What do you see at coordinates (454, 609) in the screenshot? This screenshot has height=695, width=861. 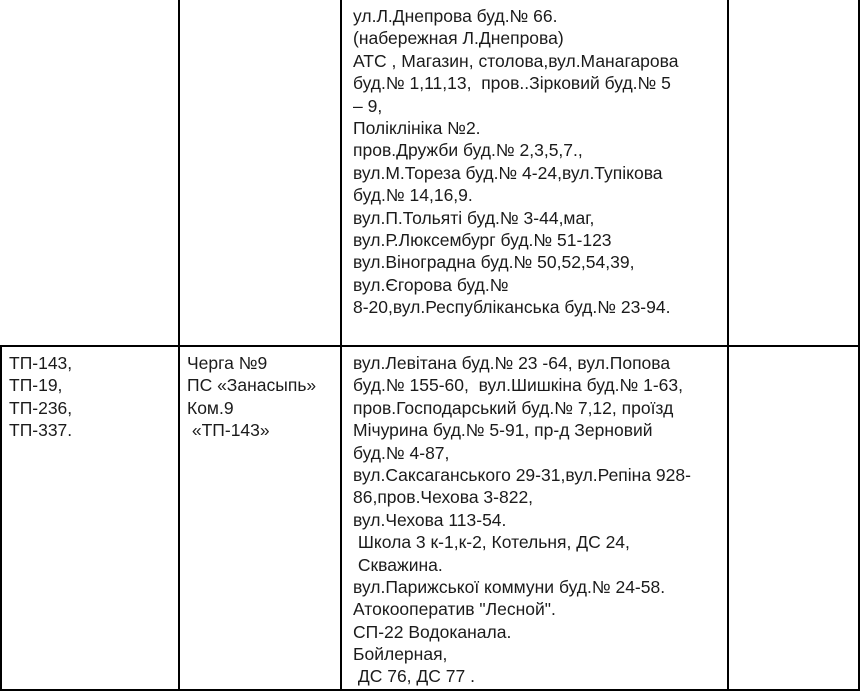 I see `text-line: Атокооператив "Лесной".` at bounding box center [454, 609].